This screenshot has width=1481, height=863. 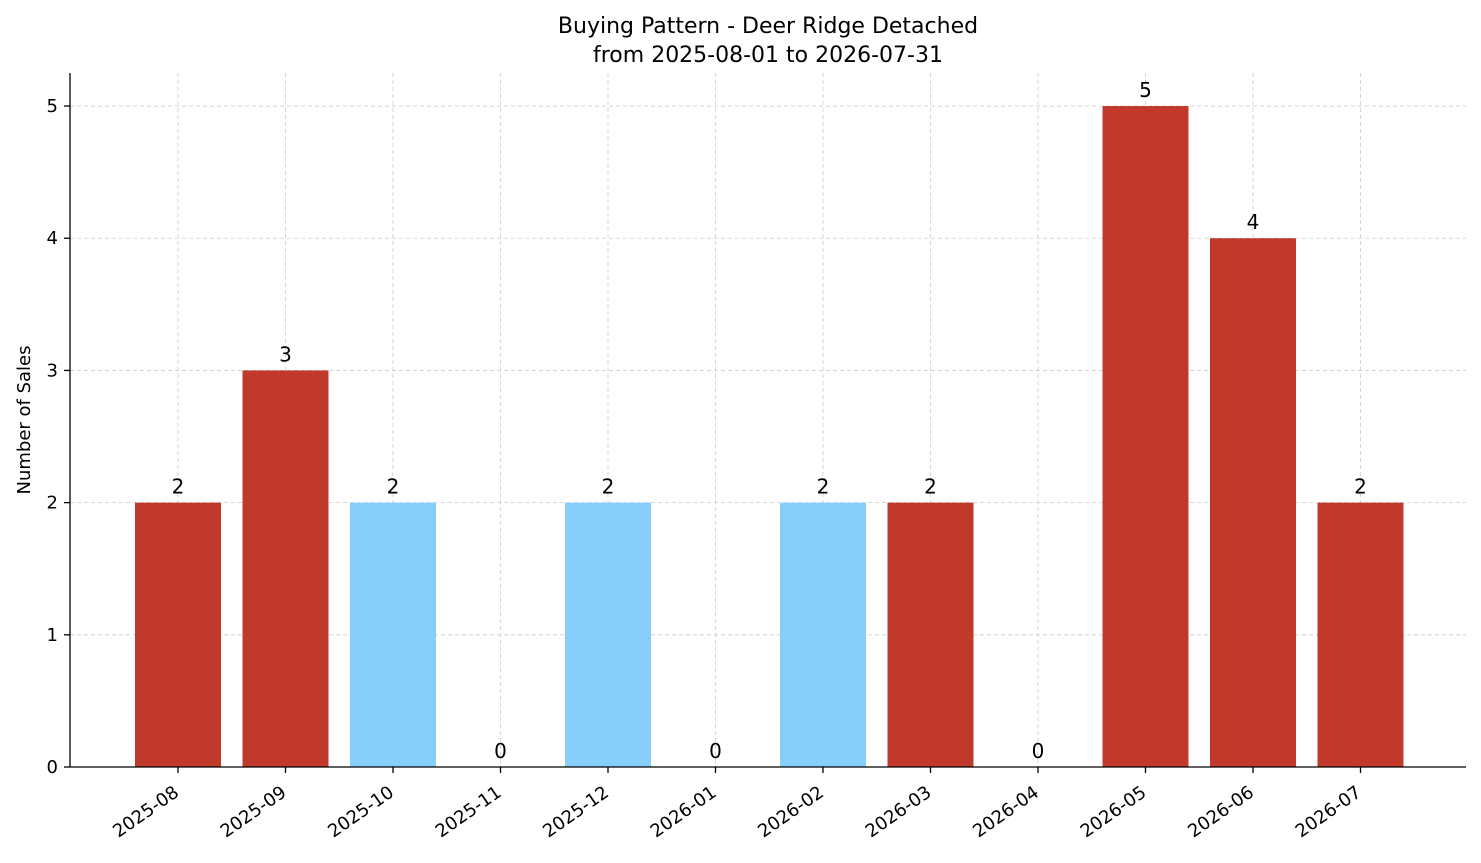 What do you see at coordinates (52, 503) in the screenshot?
I see `y-tick-label: 2` at bounding box center [52, 503].